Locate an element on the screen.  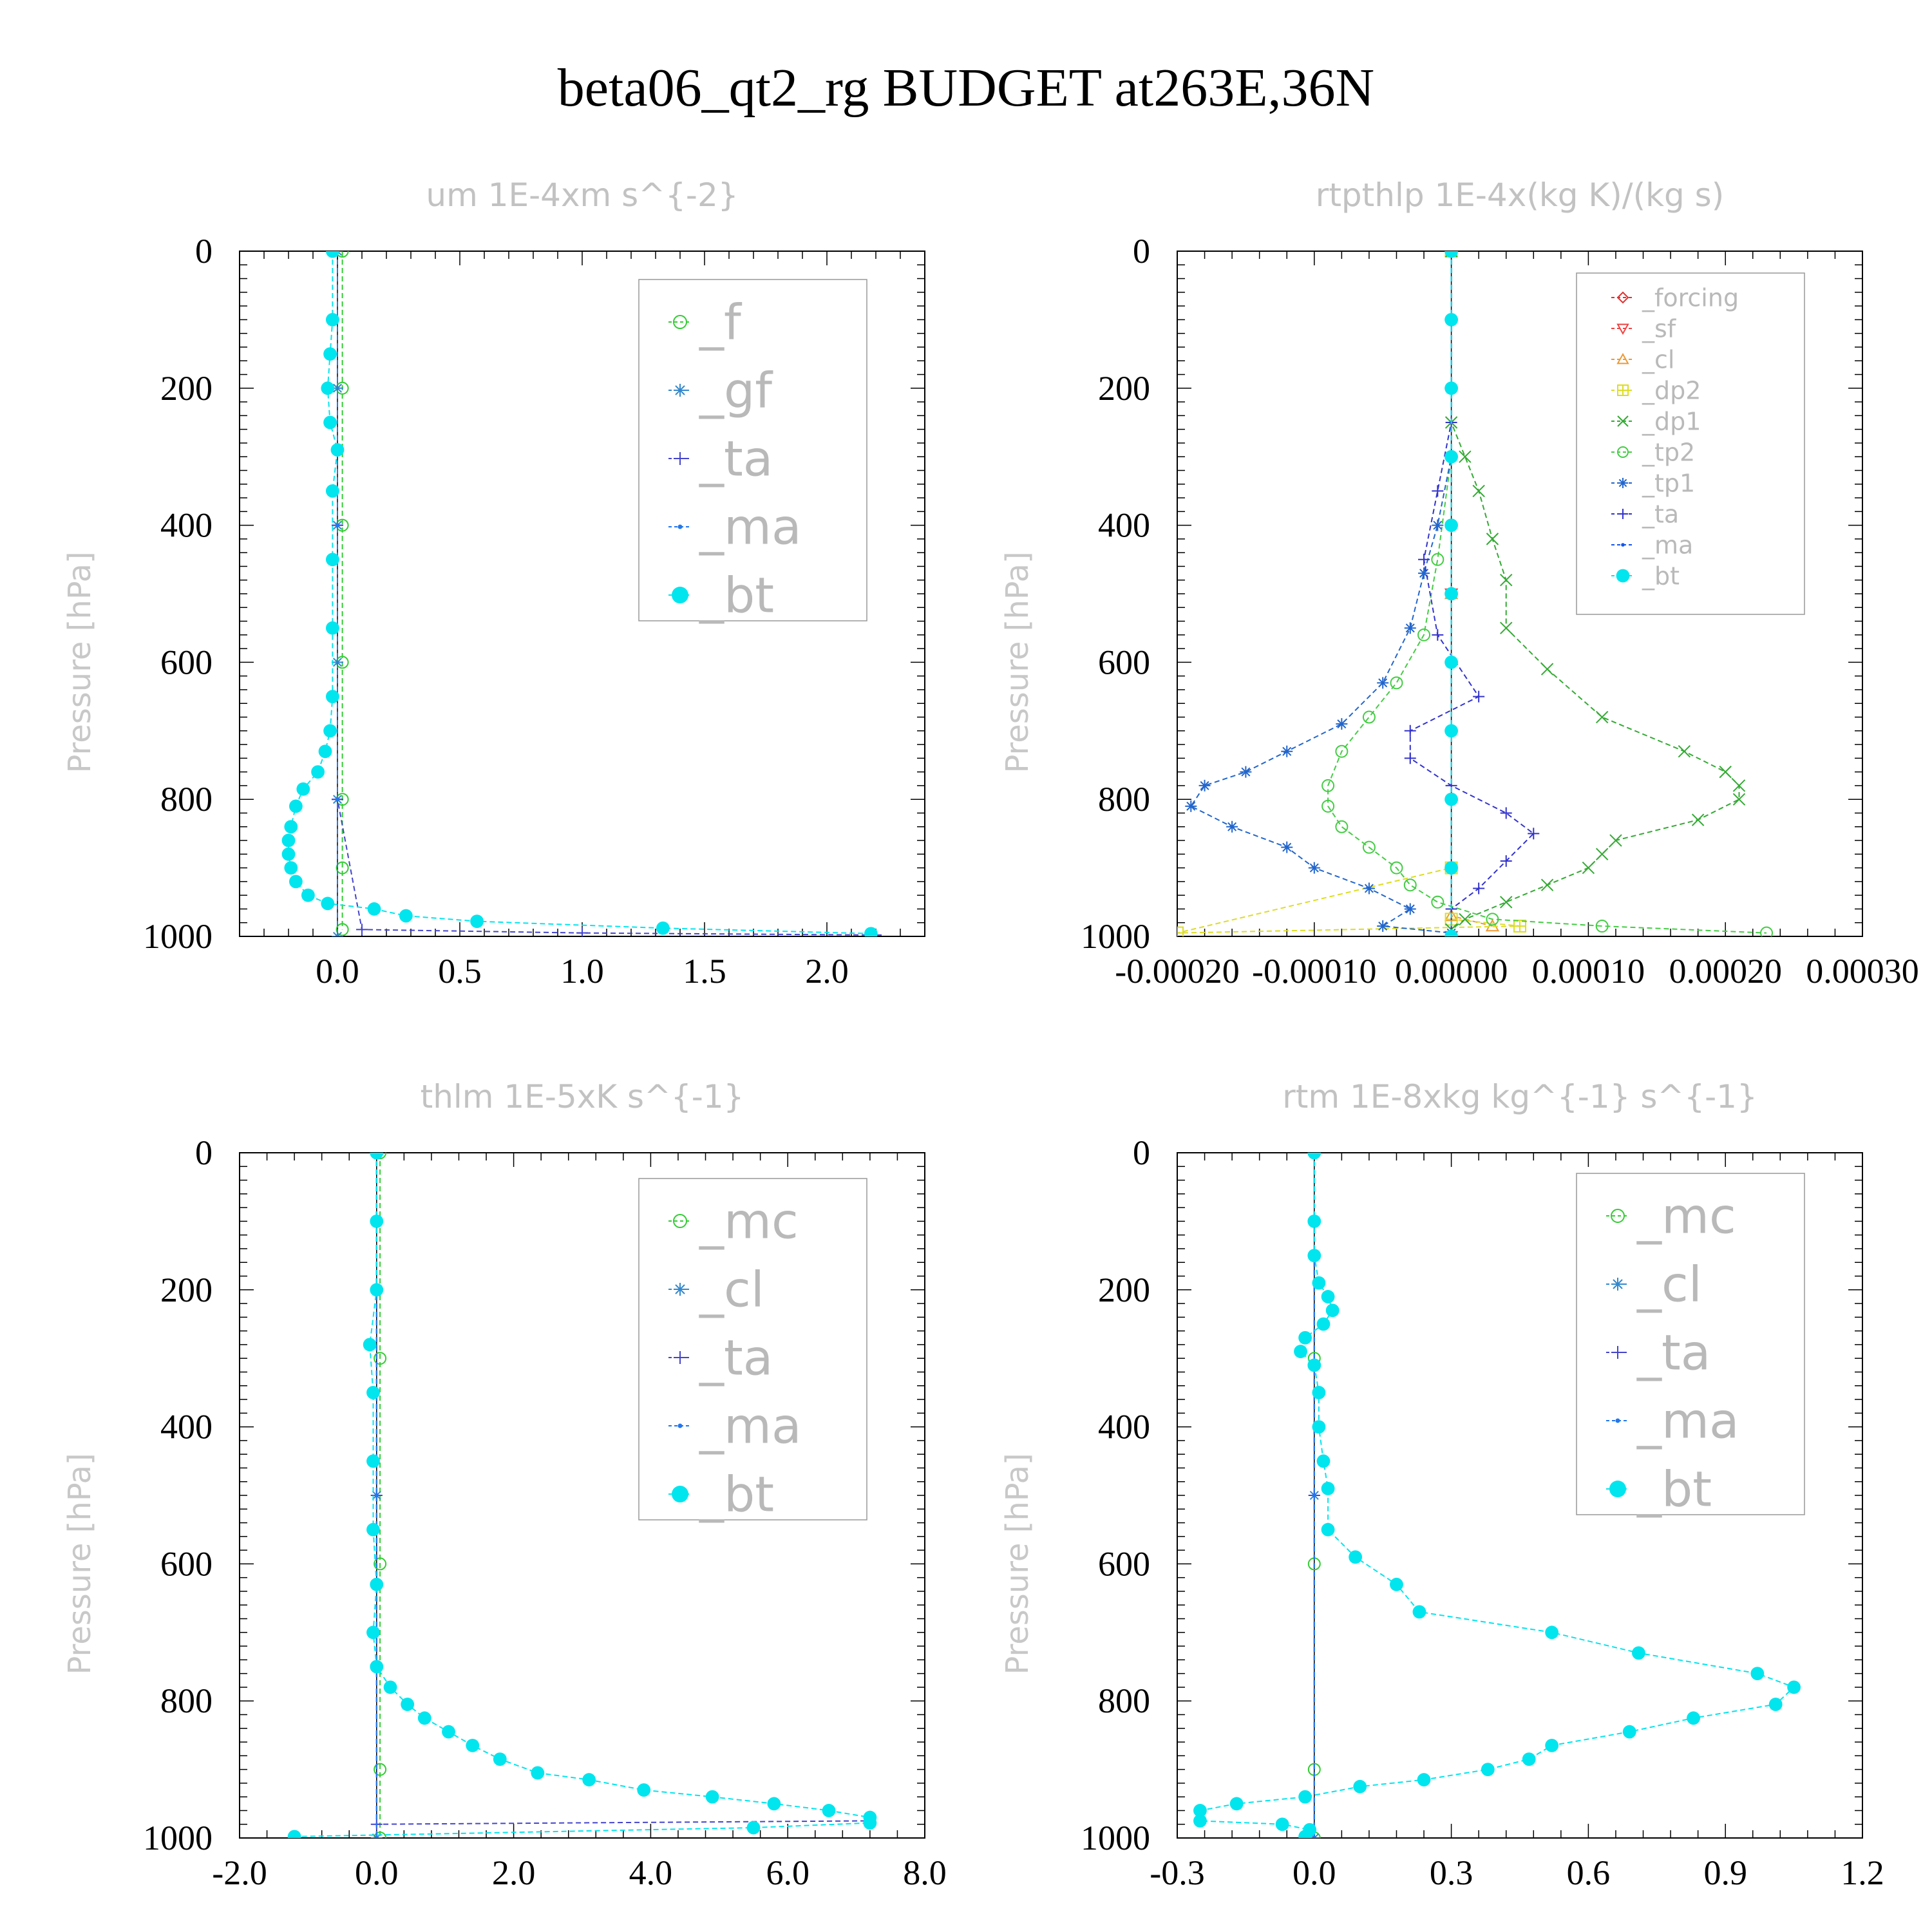
x-tick-label: 0.0 is located at coordinates (337, 971).